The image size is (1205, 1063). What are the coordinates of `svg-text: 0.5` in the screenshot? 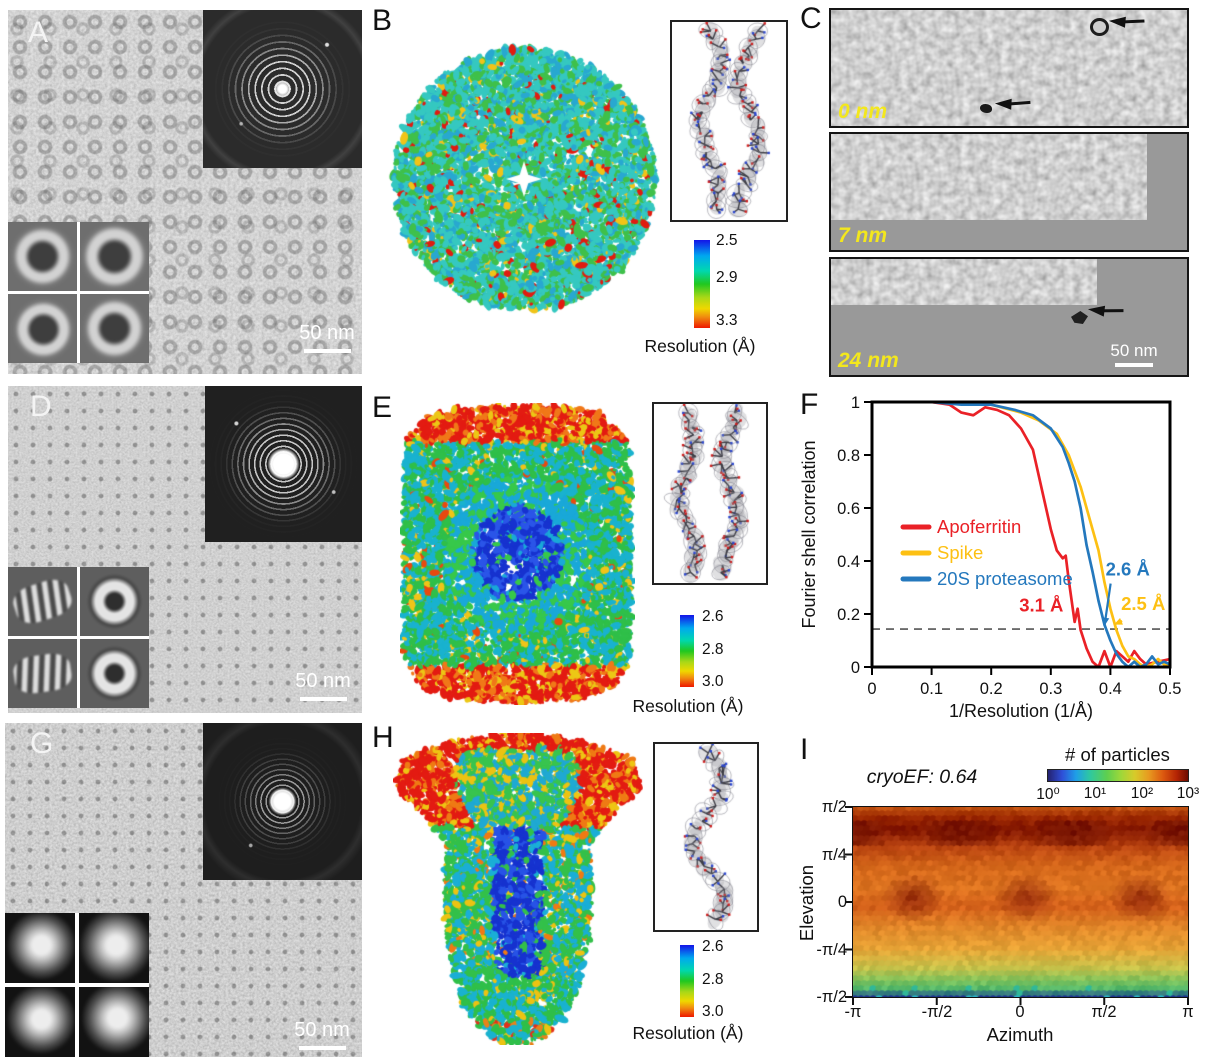 It's located at (1170, 689).